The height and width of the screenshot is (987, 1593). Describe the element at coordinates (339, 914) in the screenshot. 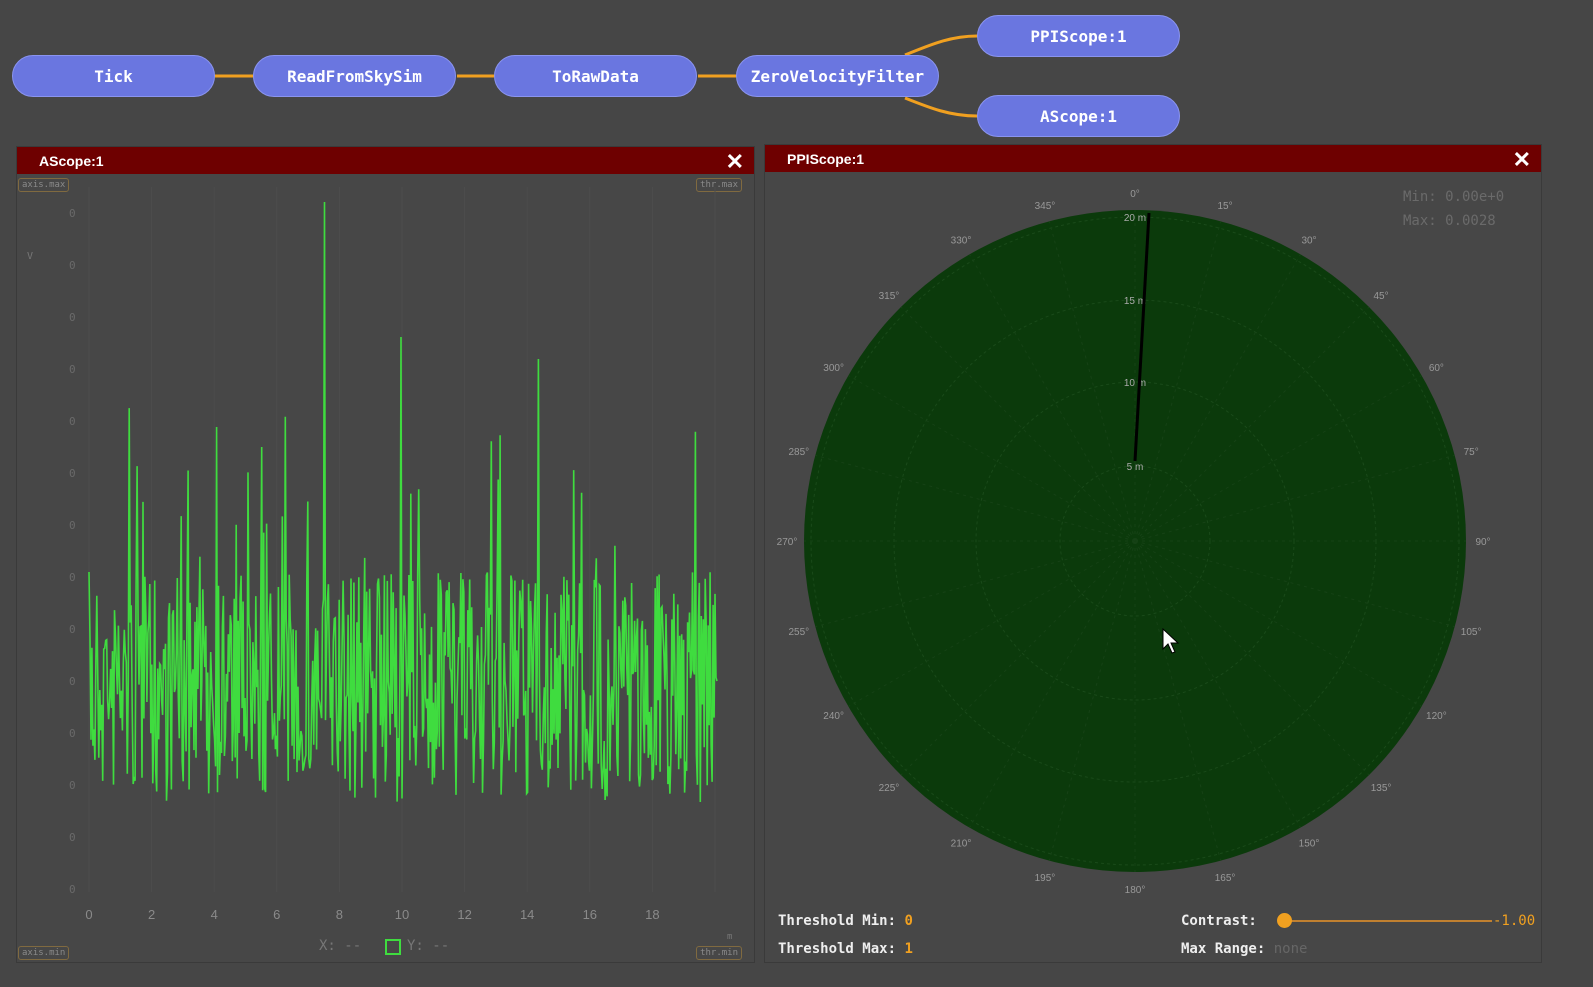

I see `x-tick-label: 8` at that location.